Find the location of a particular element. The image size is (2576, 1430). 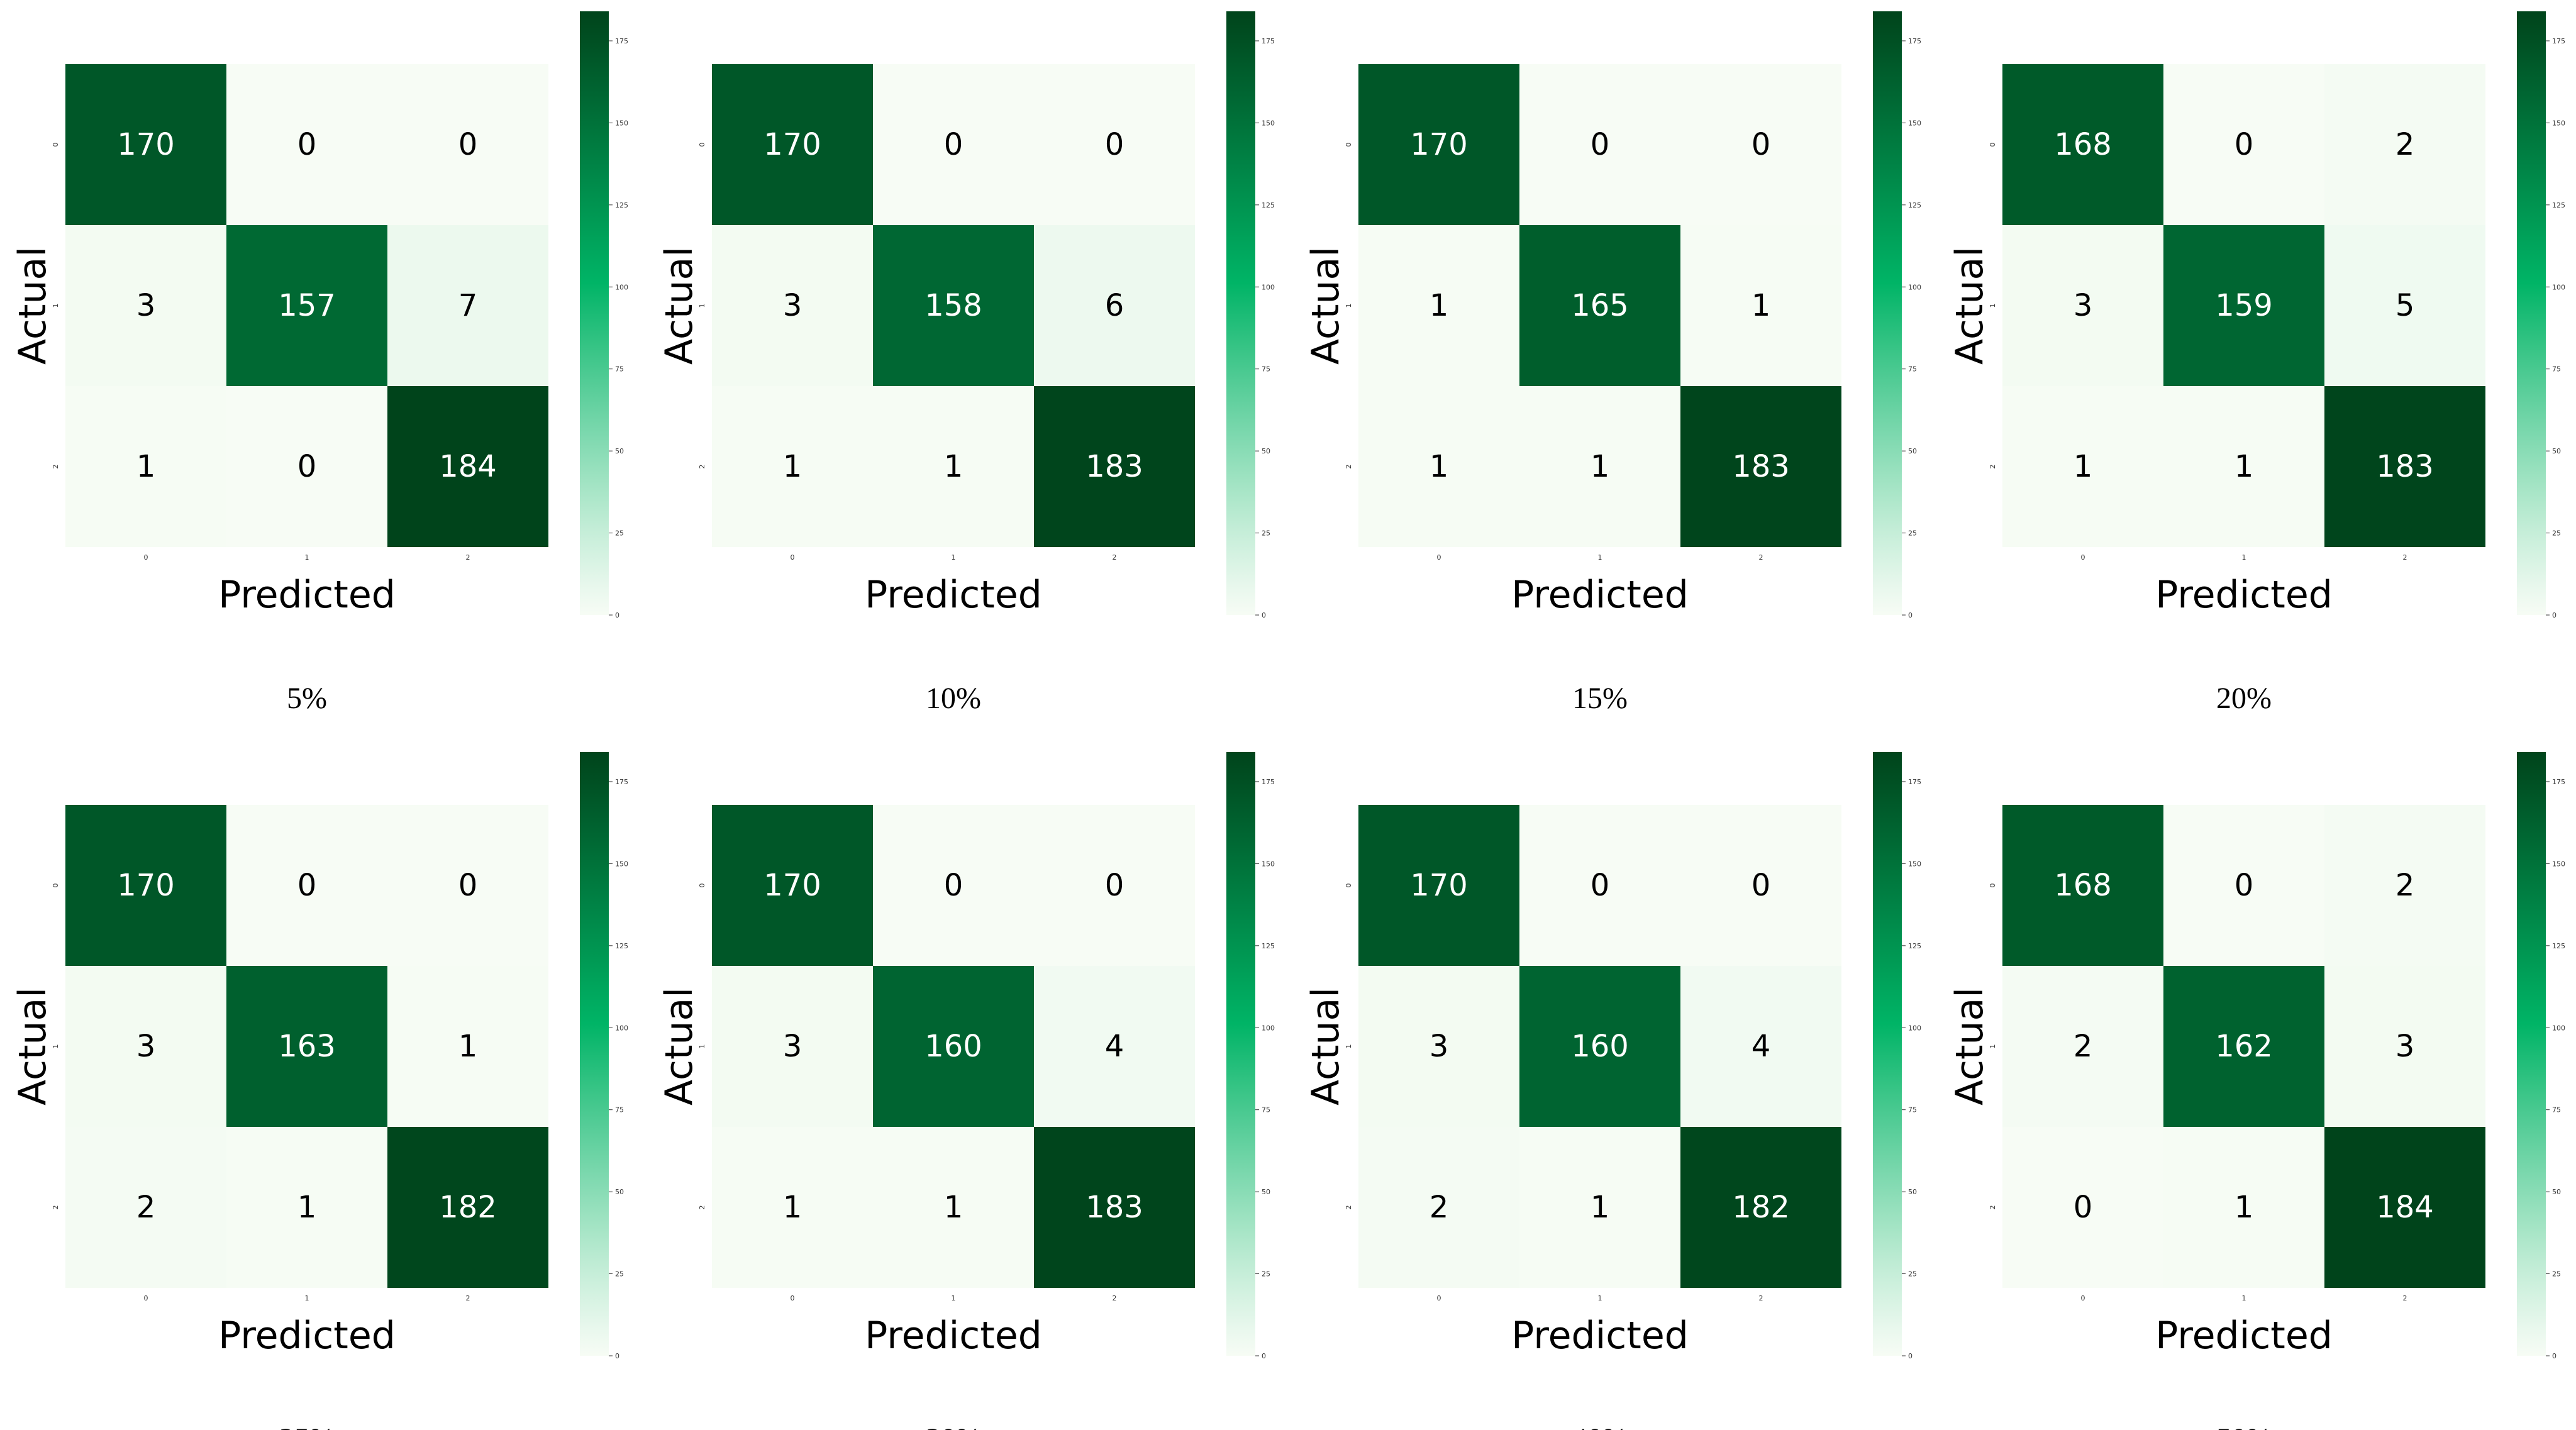

cell-value-label: 159 is located at coordinates (2244, 305).